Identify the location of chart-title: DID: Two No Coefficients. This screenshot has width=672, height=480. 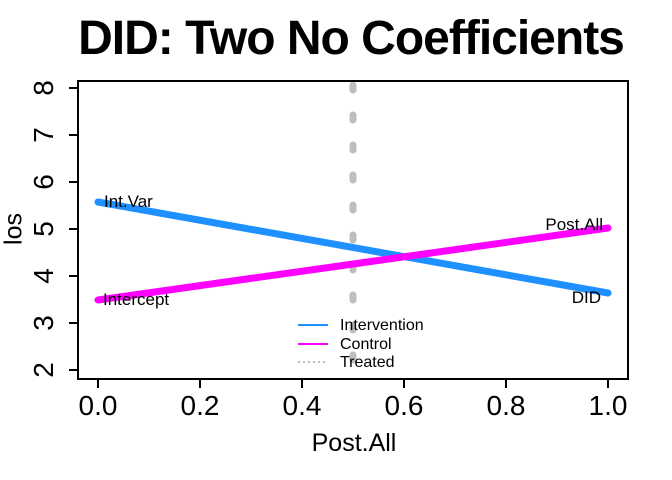
(351, 38).